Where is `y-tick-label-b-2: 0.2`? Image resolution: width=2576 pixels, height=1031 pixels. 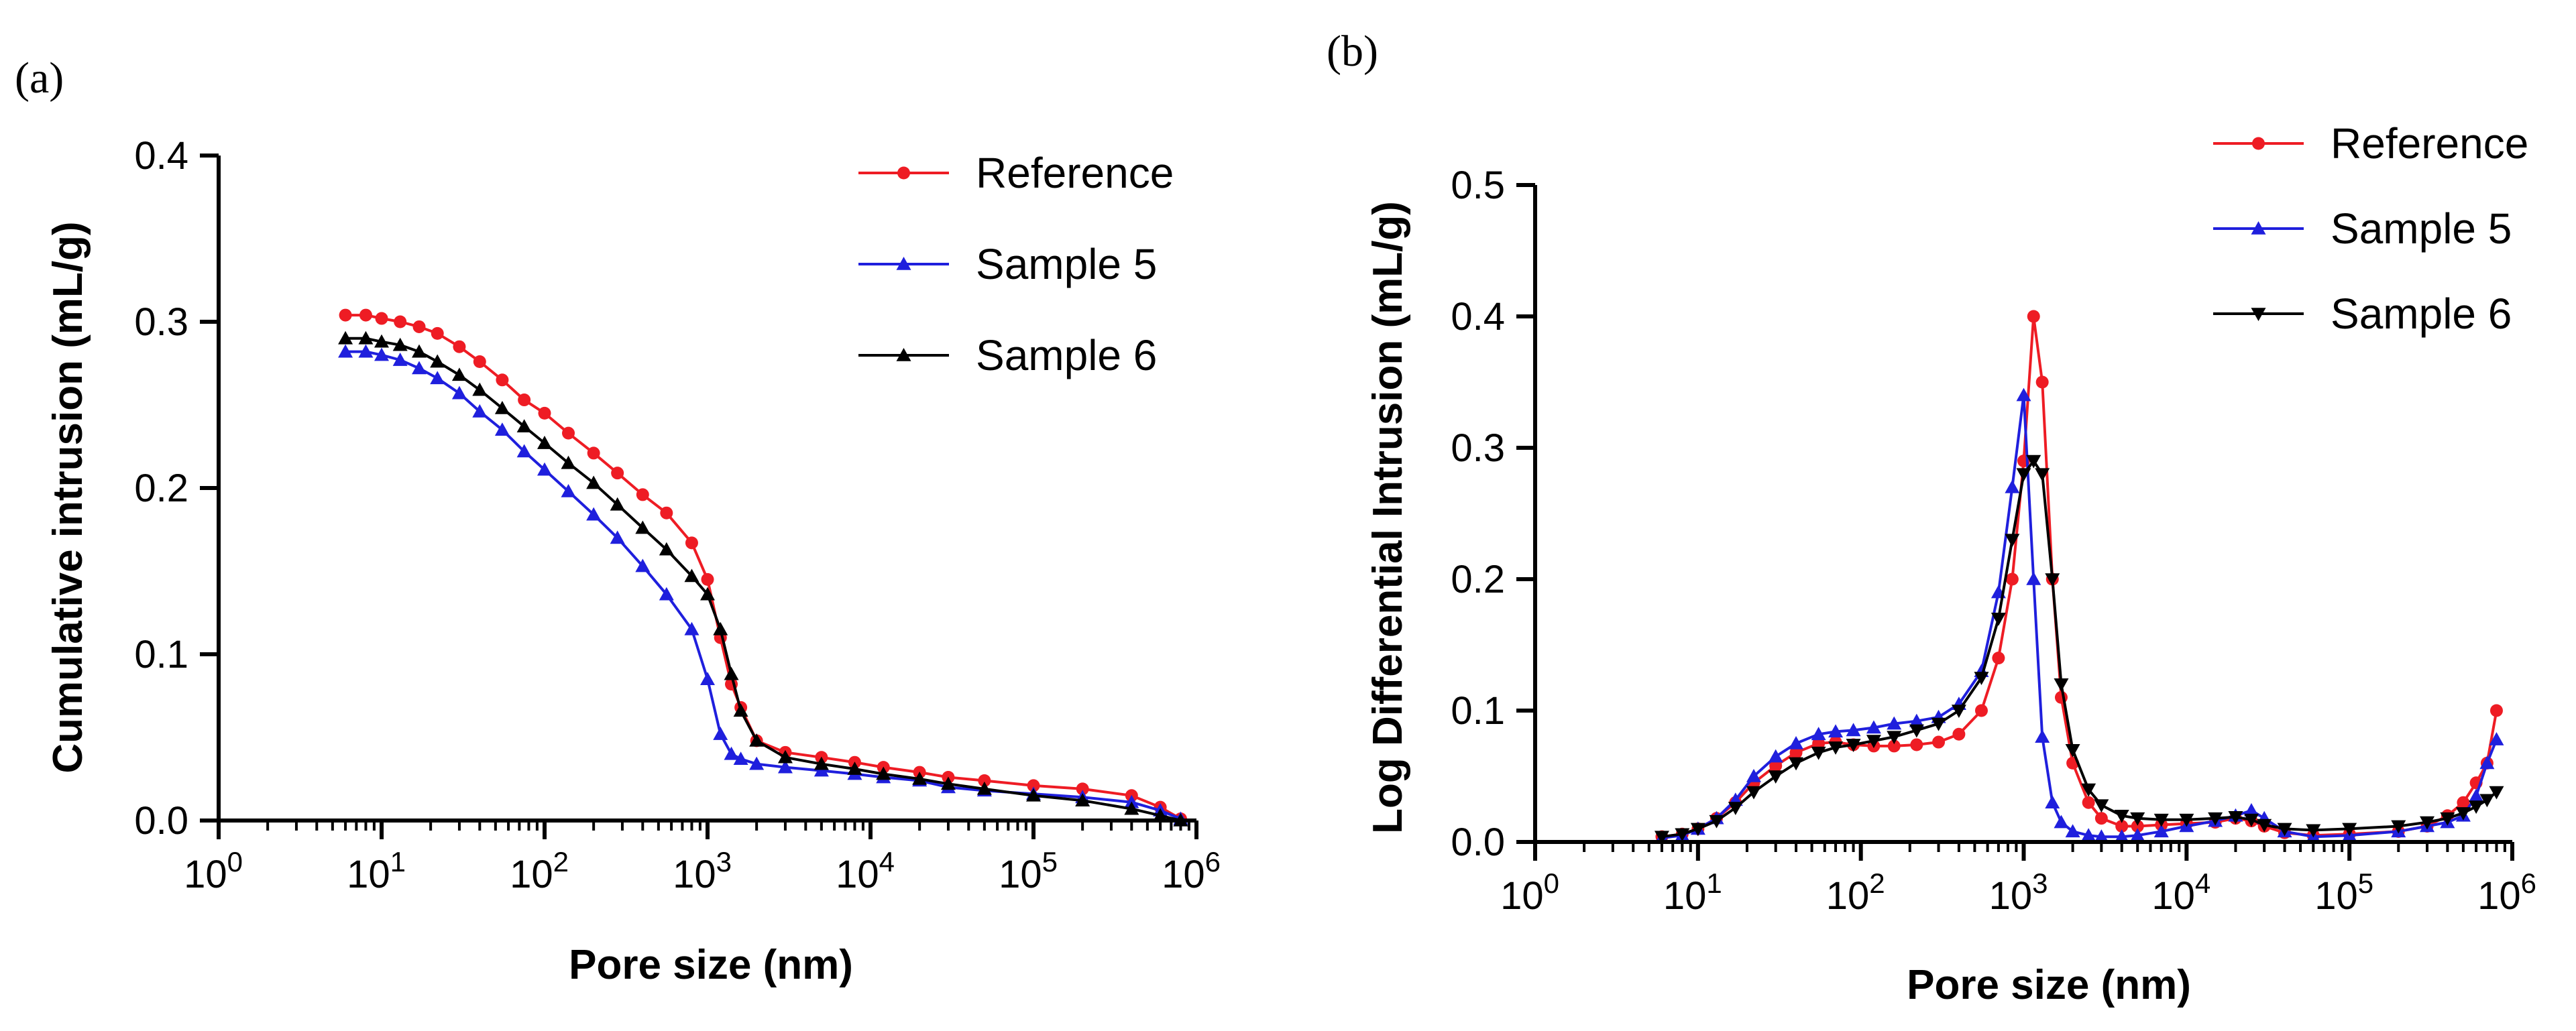
y-tick-label-b-2: 0.2 is located at coordinates (1478, 579).